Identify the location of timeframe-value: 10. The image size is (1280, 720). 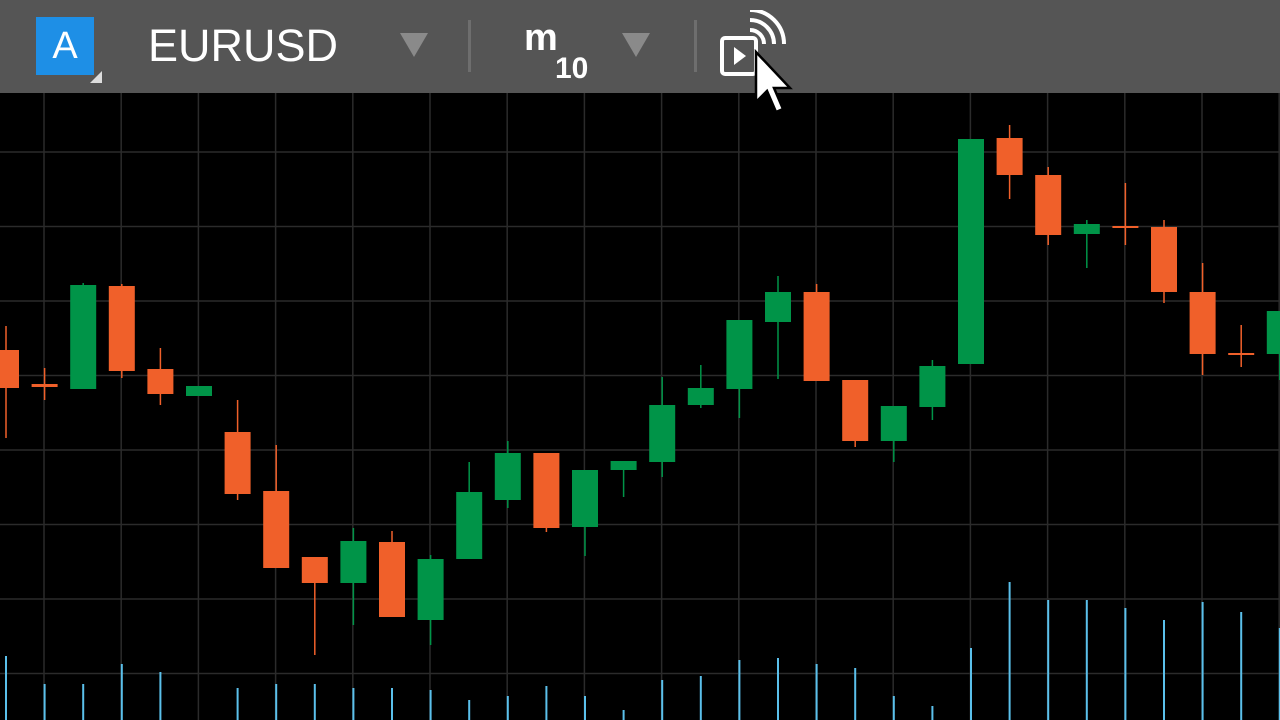
(572, 68).